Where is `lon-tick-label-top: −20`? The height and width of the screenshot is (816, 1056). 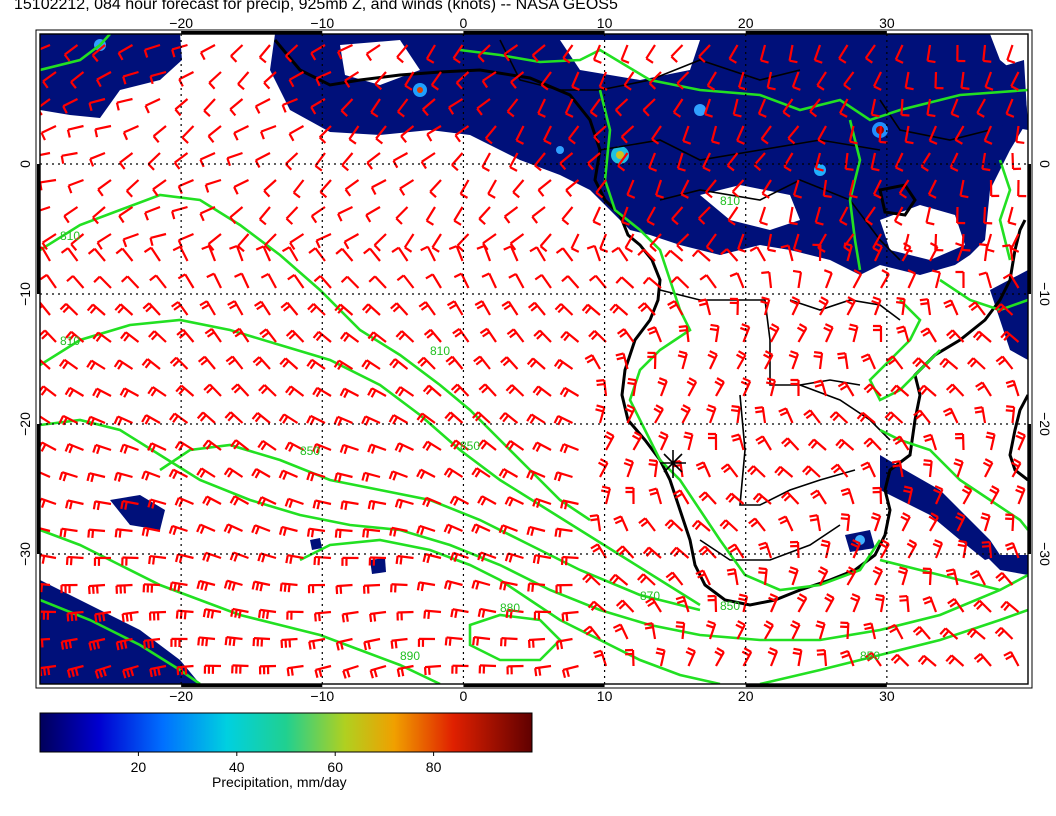 lon-tick-label-top: −20 is located at coordinates (181, 23).